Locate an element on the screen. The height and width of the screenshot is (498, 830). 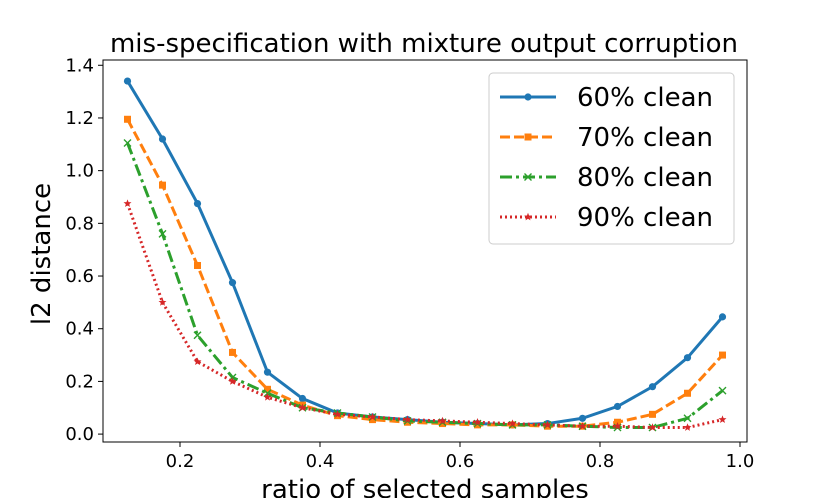
legend-label: 80% clean is located at coordinates (645, 178).